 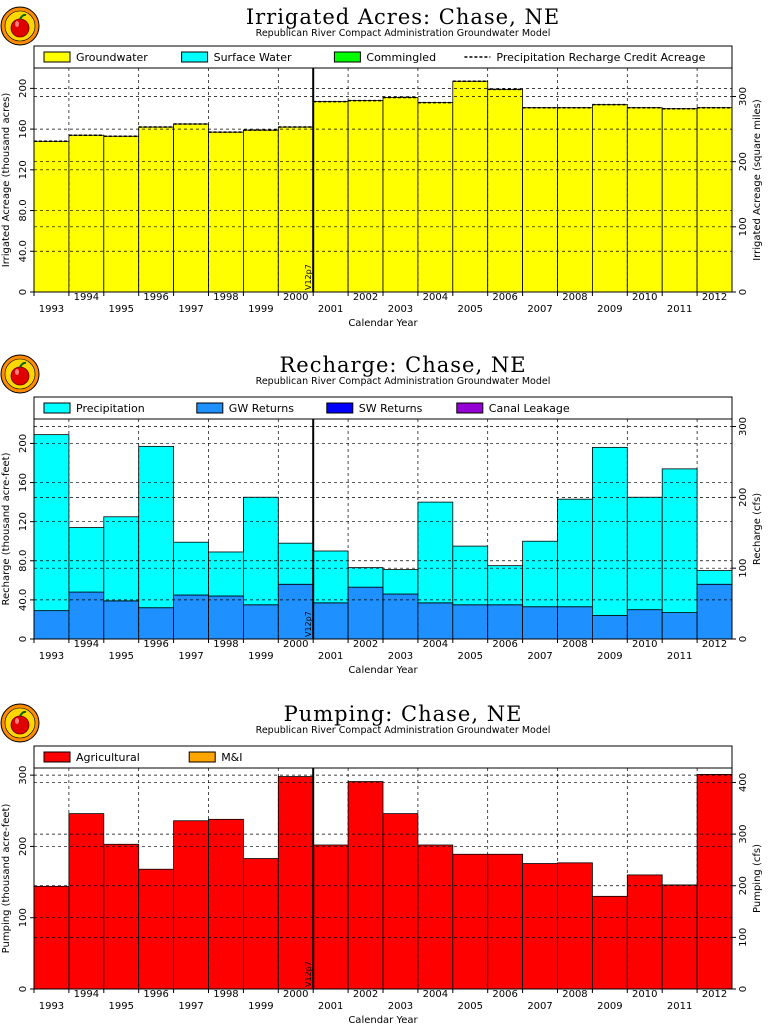 I want to click on chart-title: Irrigated Acres: Chase, NE, so click(x=403, y=17).